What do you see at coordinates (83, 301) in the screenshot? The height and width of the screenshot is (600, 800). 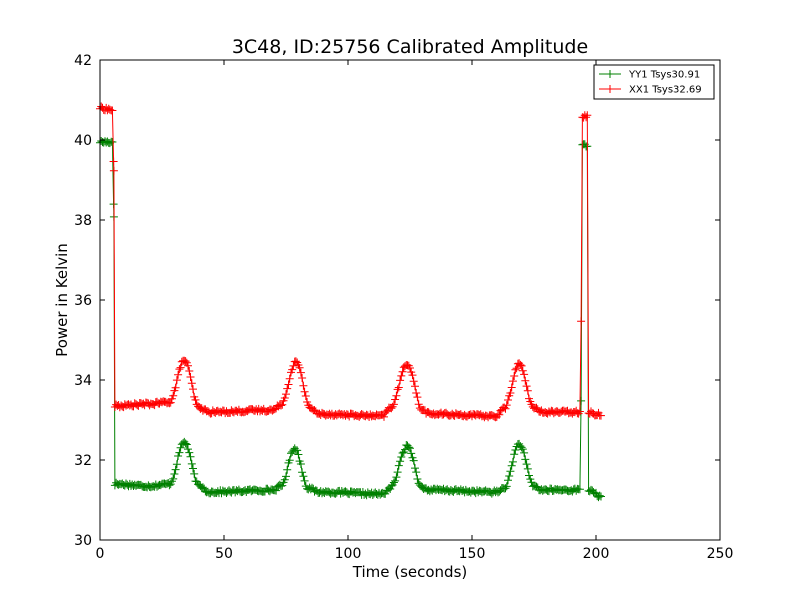 I see `y-tick-label-3: 36` at bounding box center [83, 301].